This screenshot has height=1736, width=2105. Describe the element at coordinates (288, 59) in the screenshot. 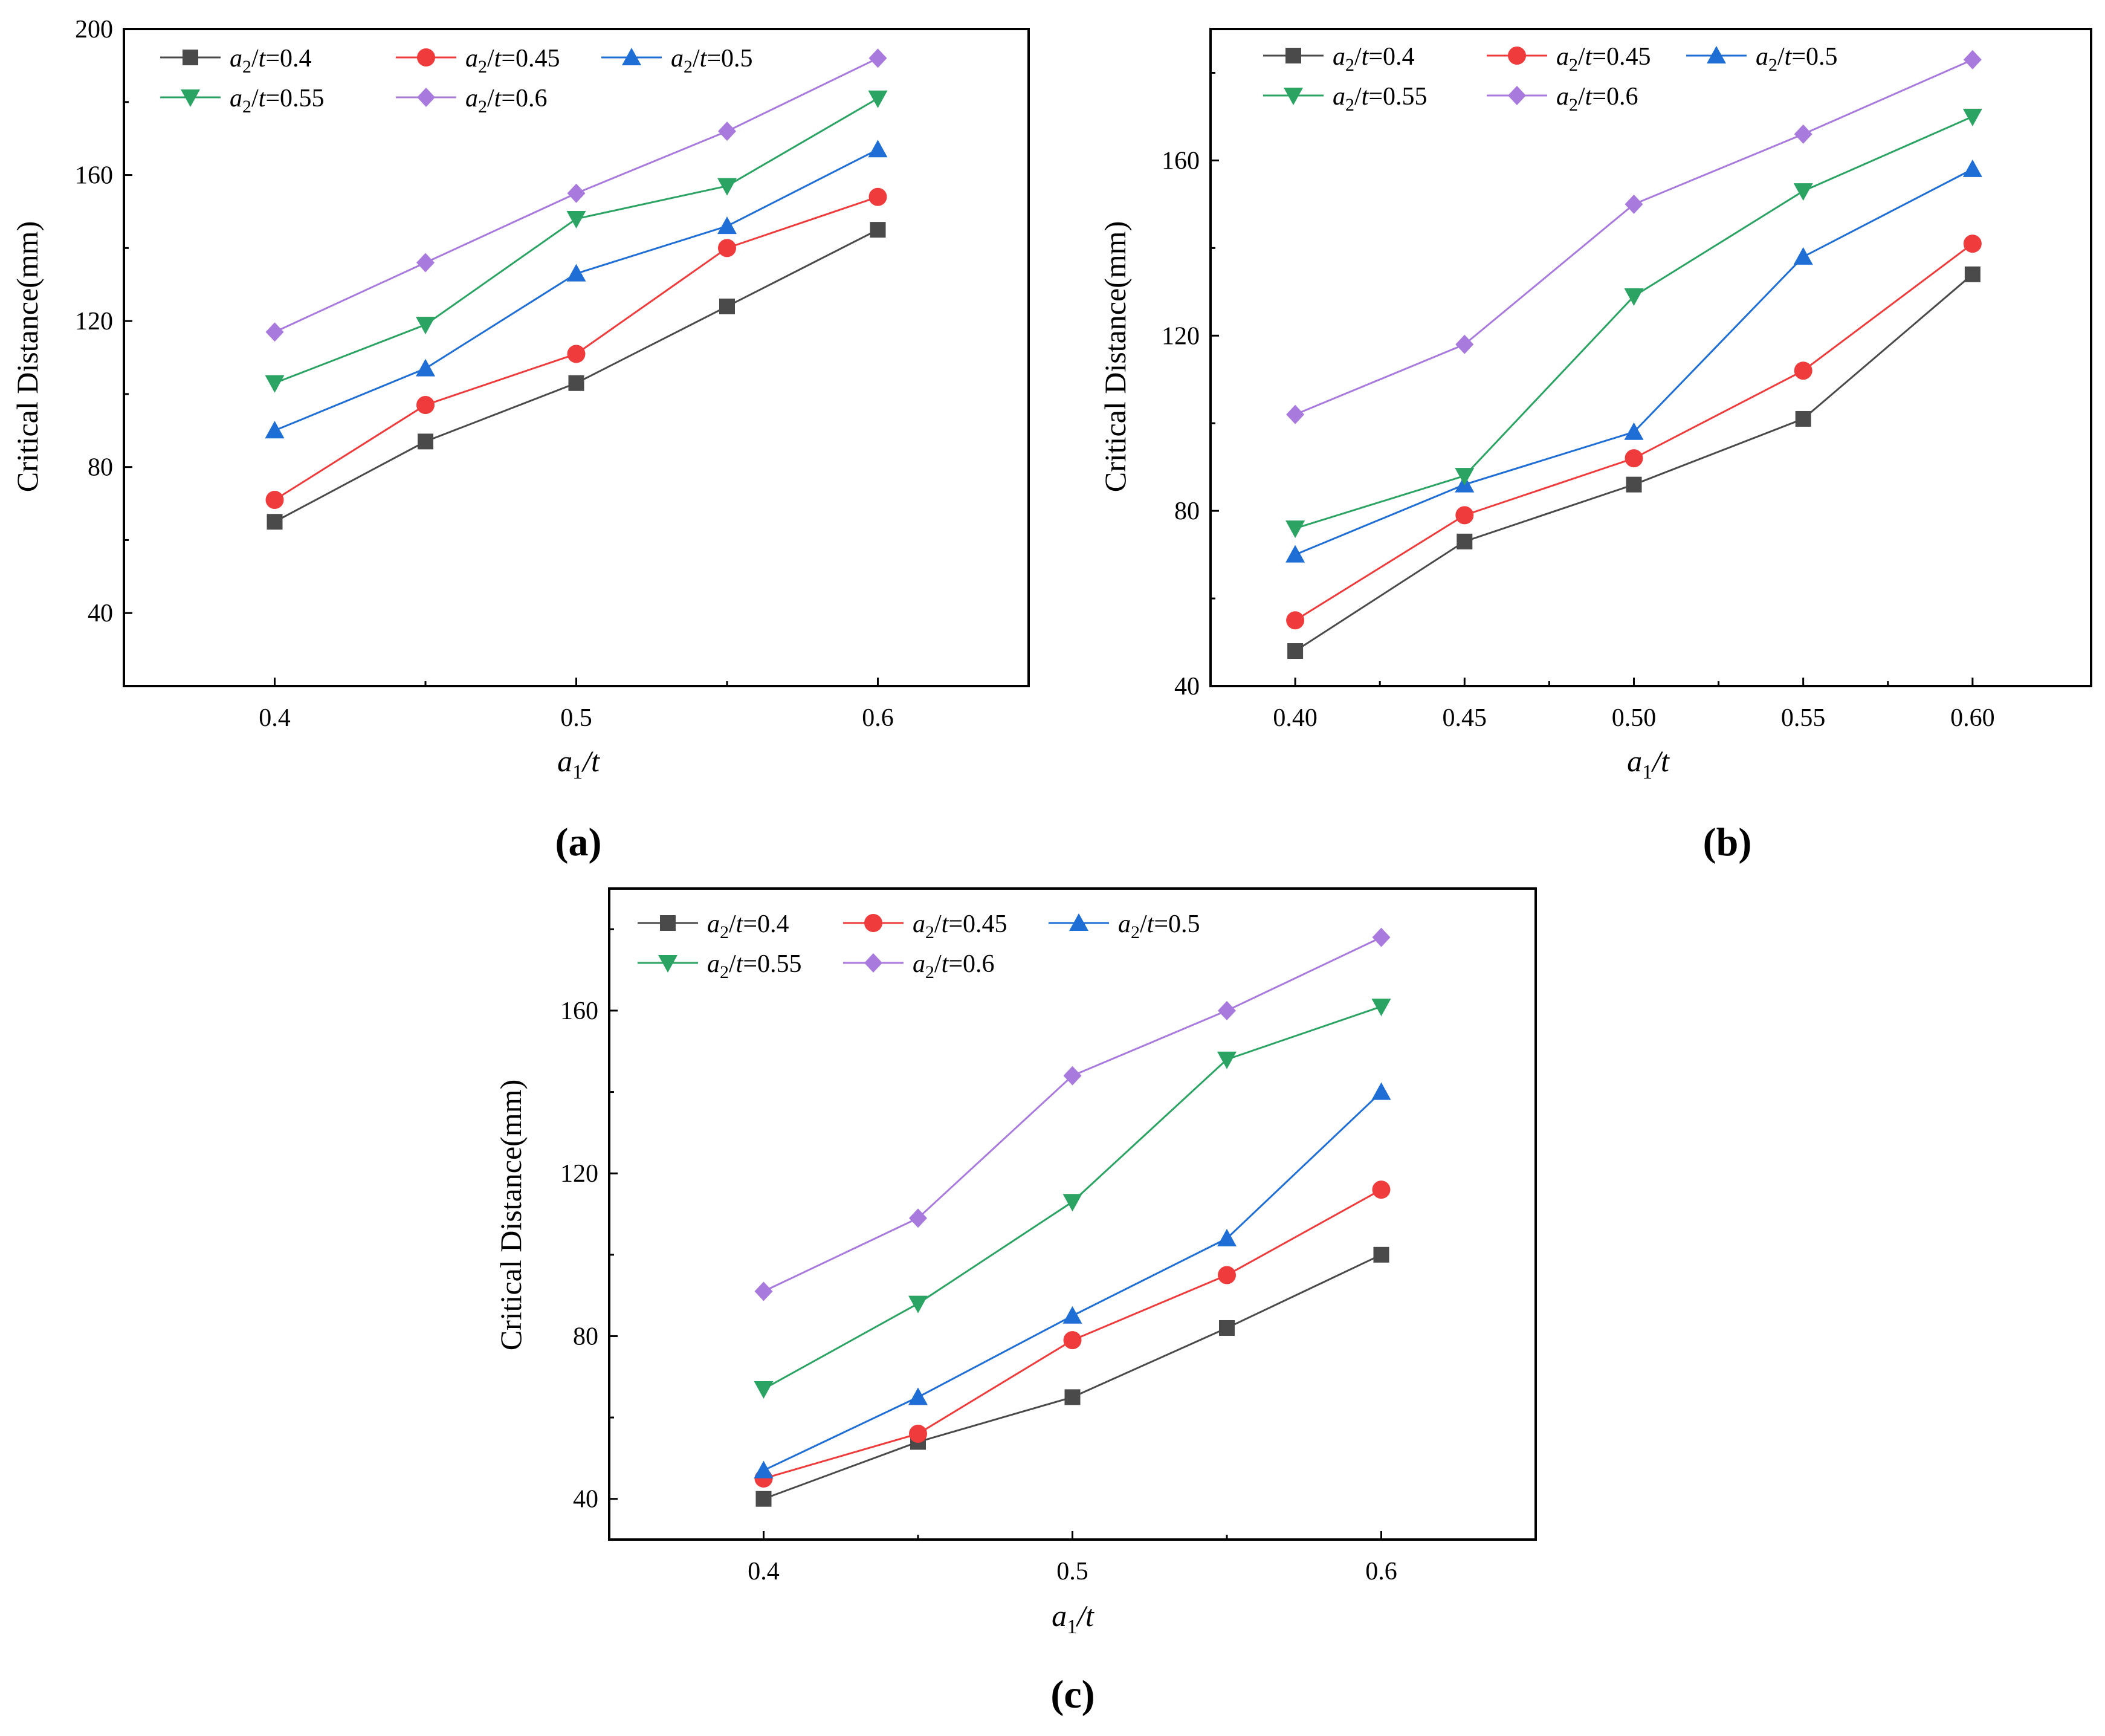

I see `legend-label-value: =0.4` at that location.